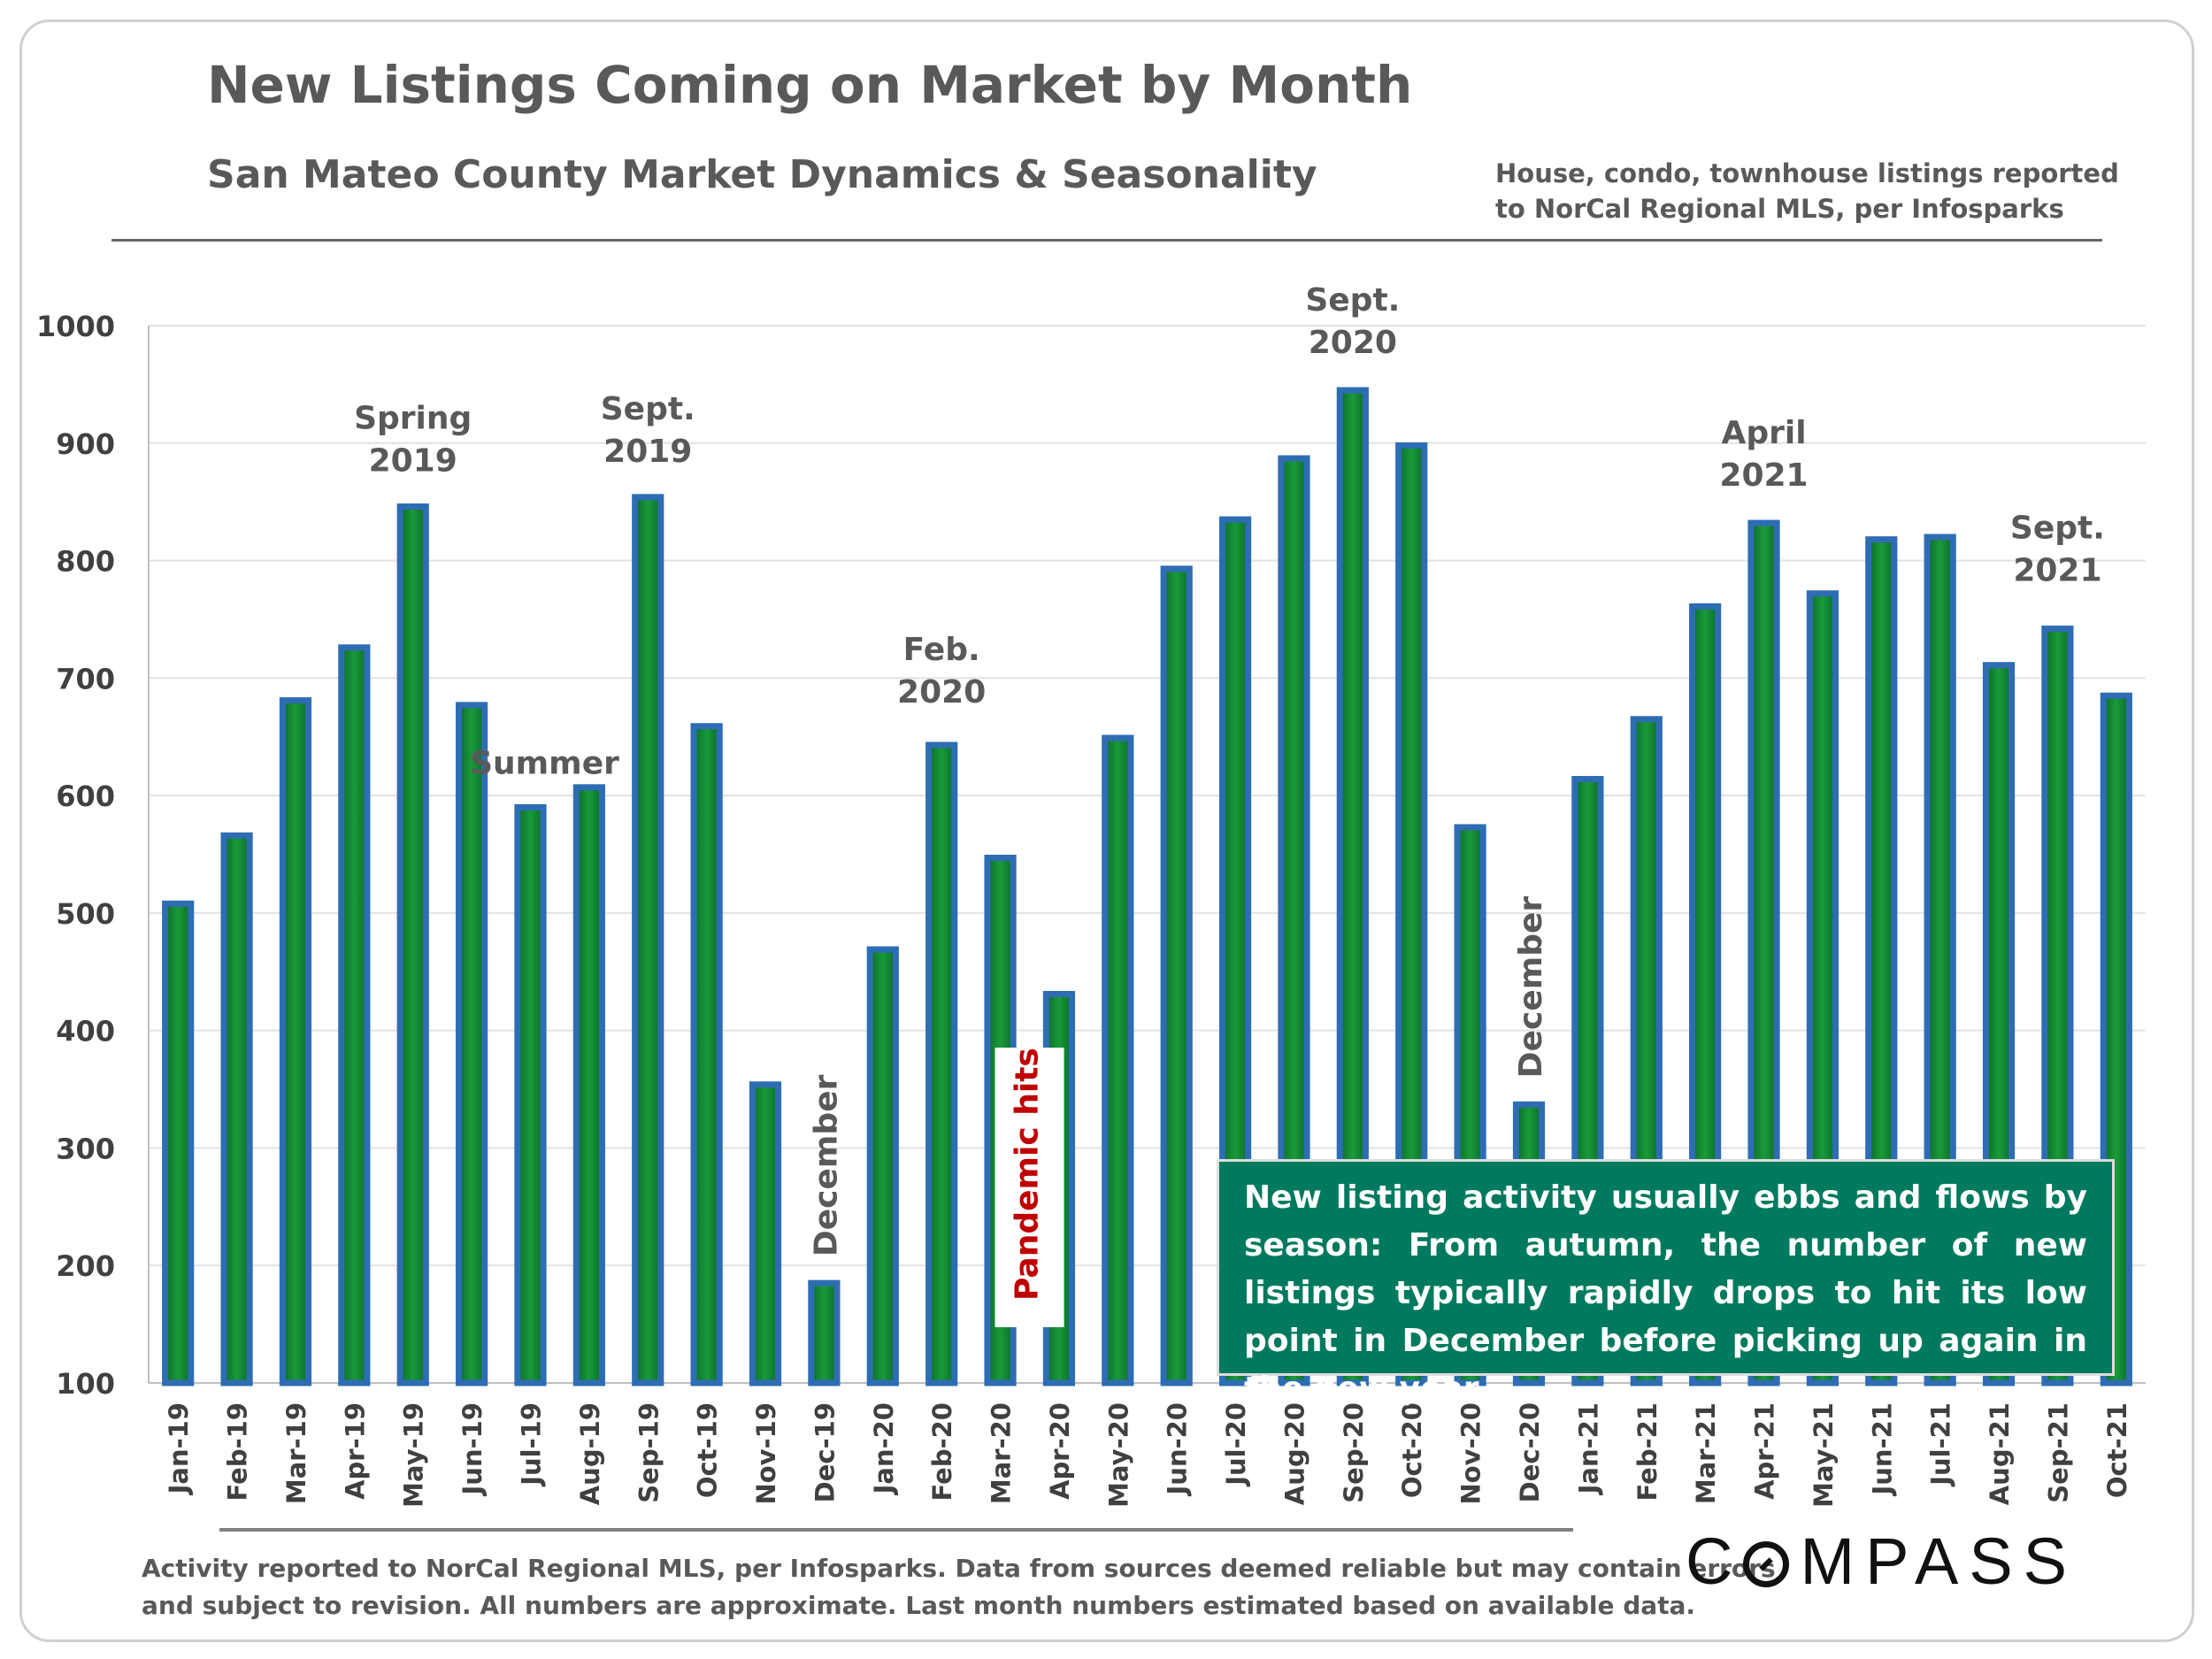  I want to click on x-tick-label: Feb-19, so click(238, 1451).